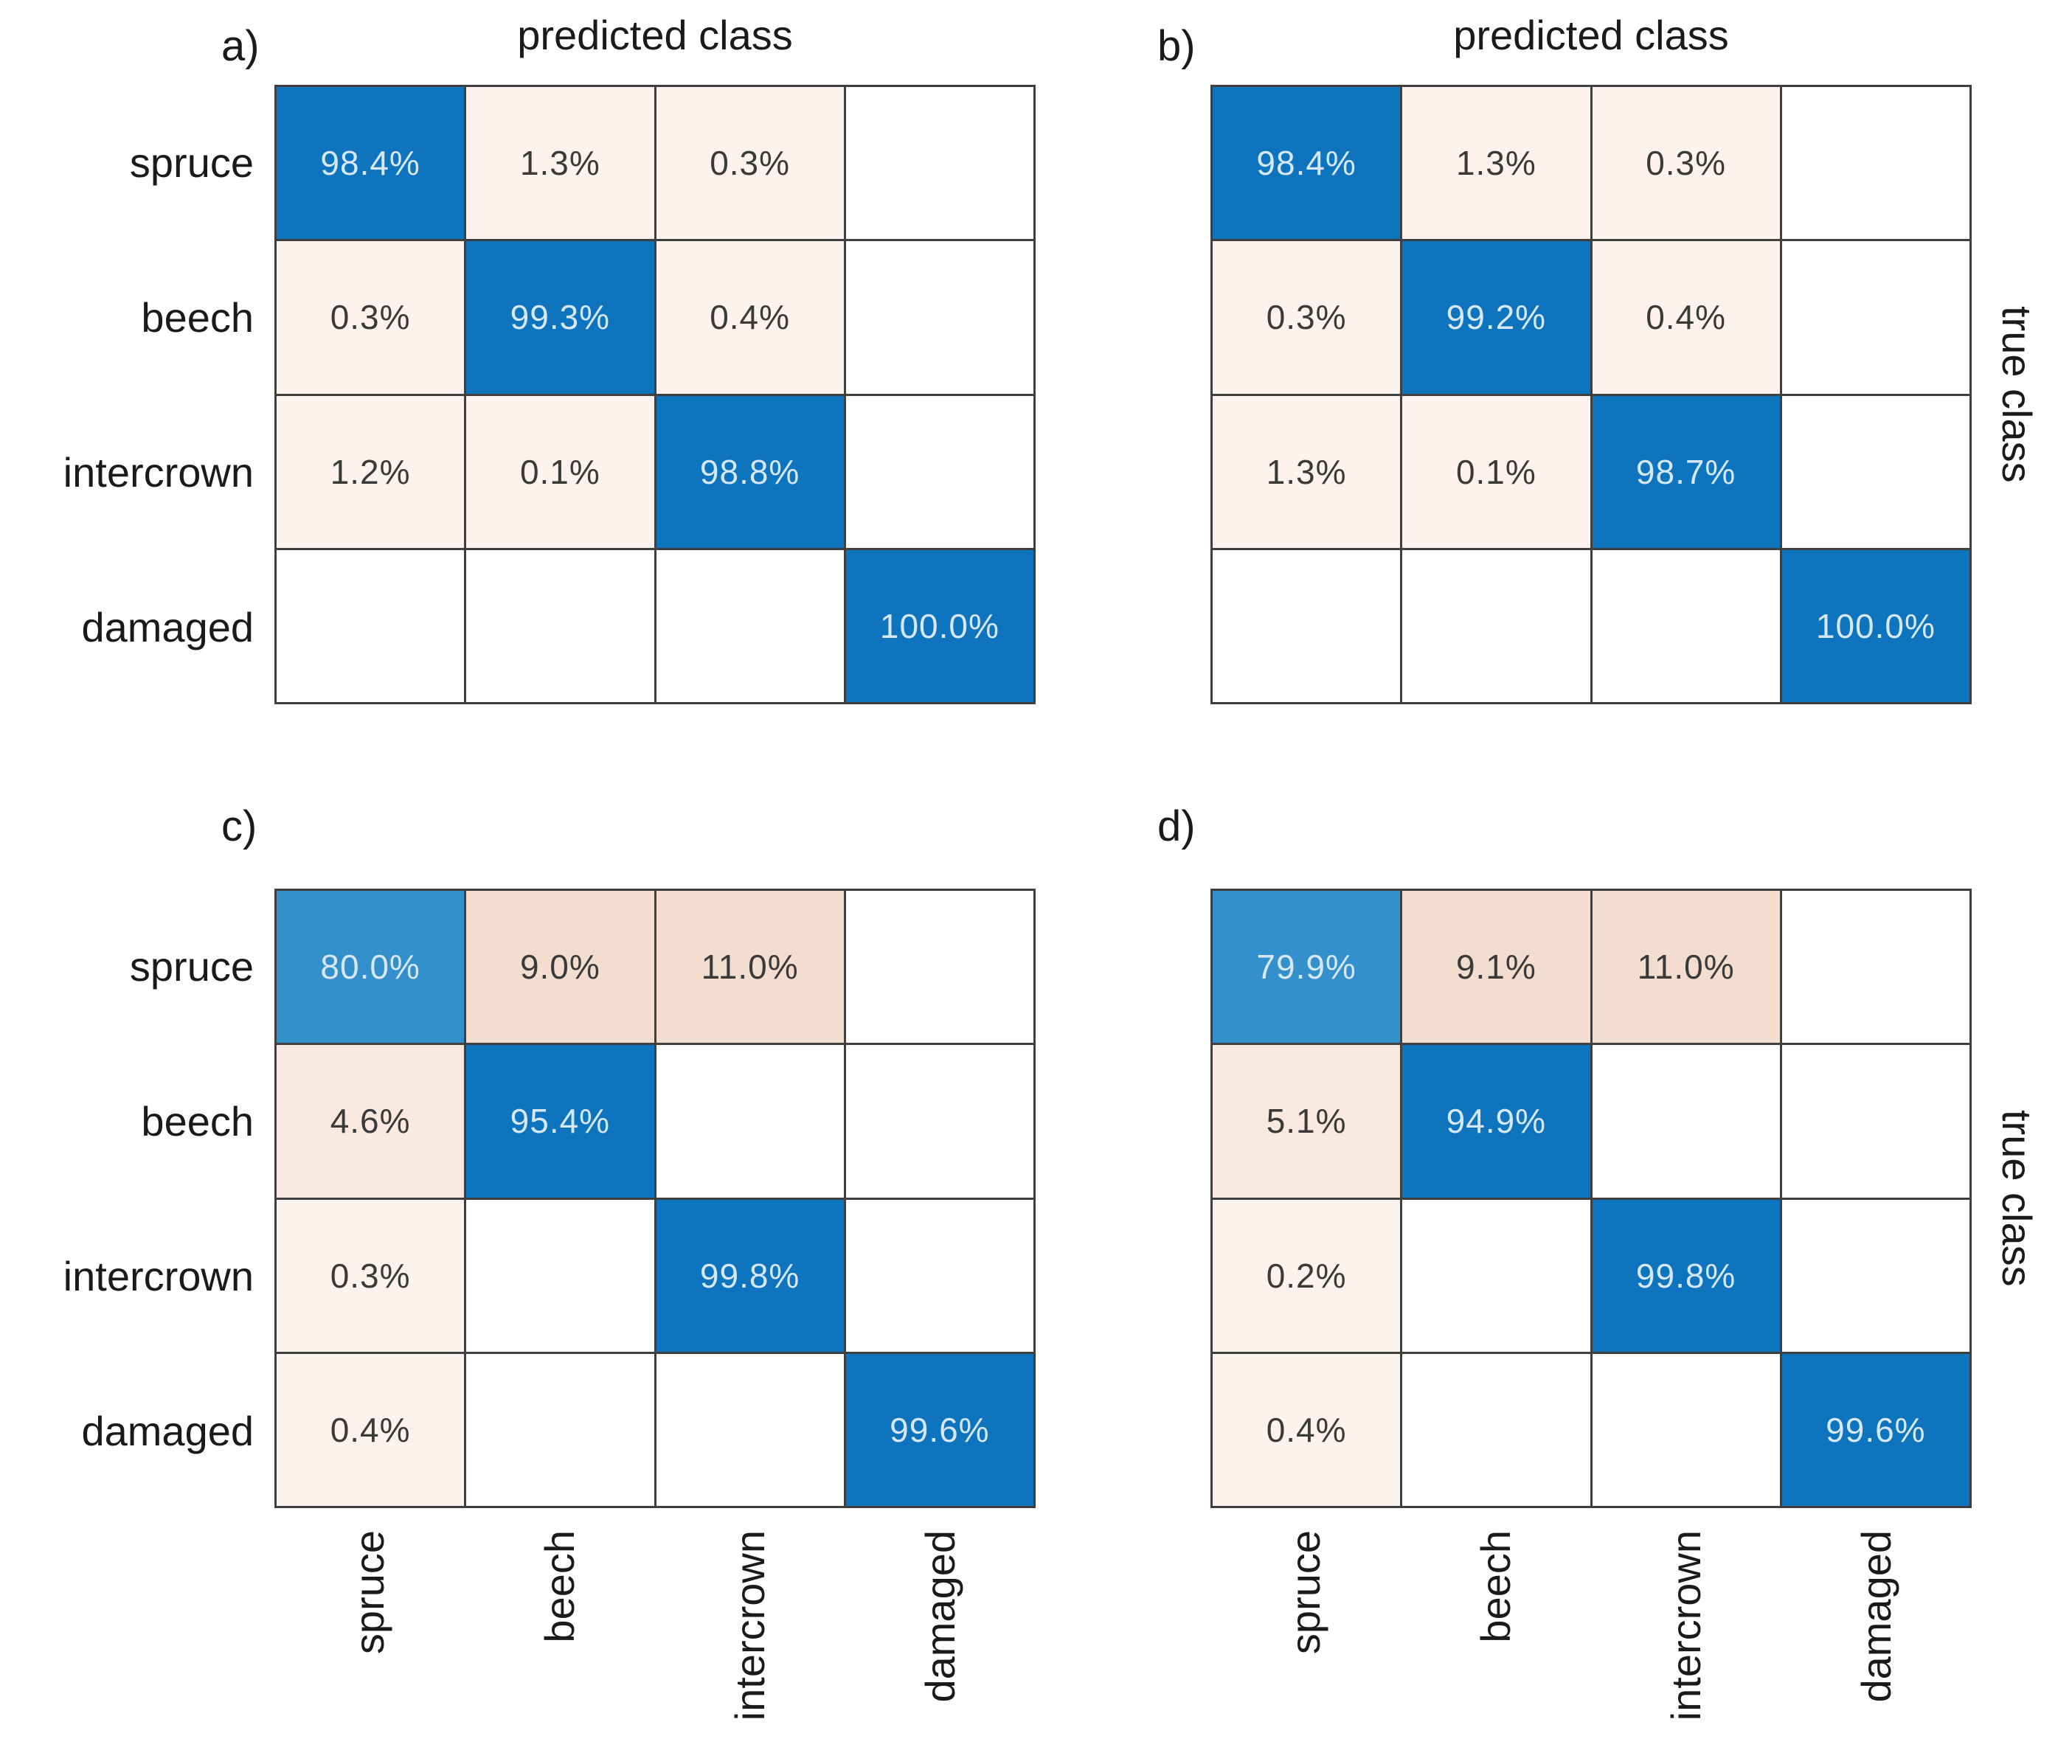  I want to click on y-tick-a-beech: beech, so click(197, 317).